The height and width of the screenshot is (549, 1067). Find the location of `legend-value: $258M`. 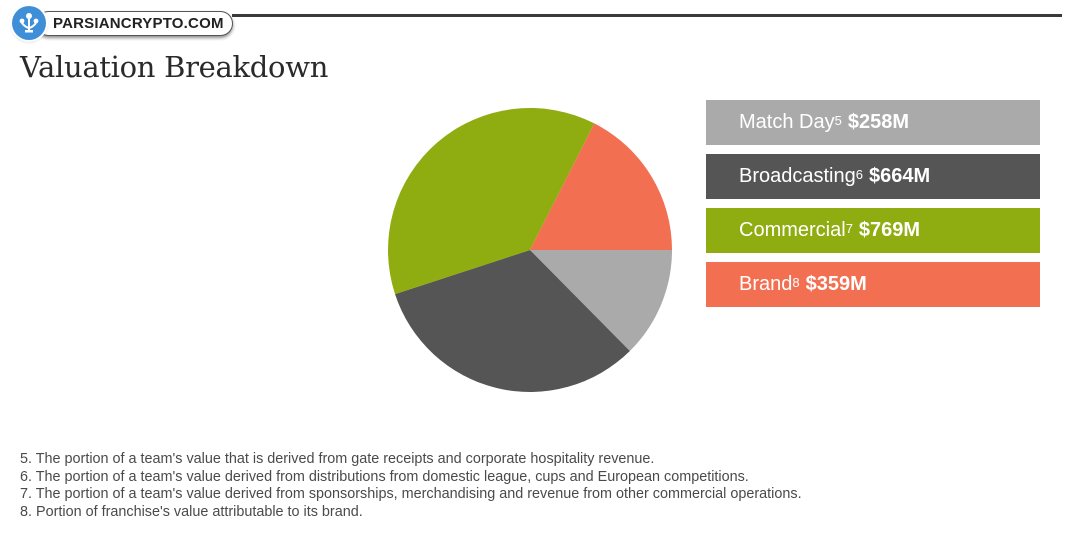

legend-value: $258M is located at coordinates (878, 122).